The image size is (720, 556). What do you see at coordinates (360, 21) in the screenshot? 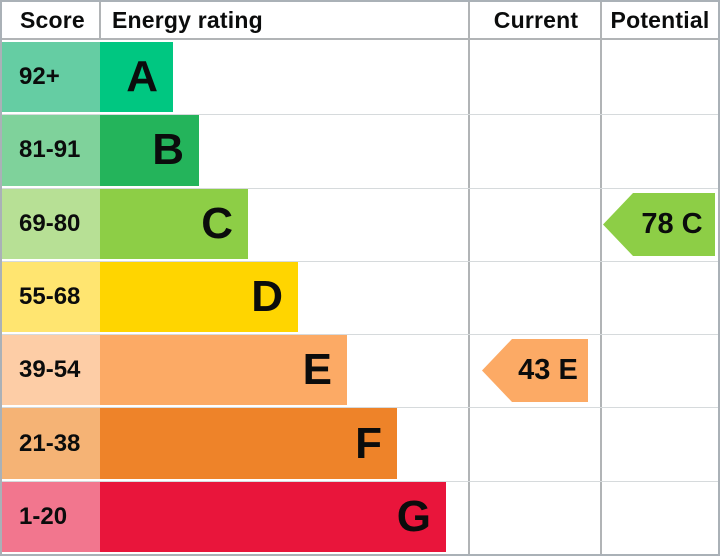
I see `header-row: Score Energy rating Current Potential` at bounding box center [360, 21].